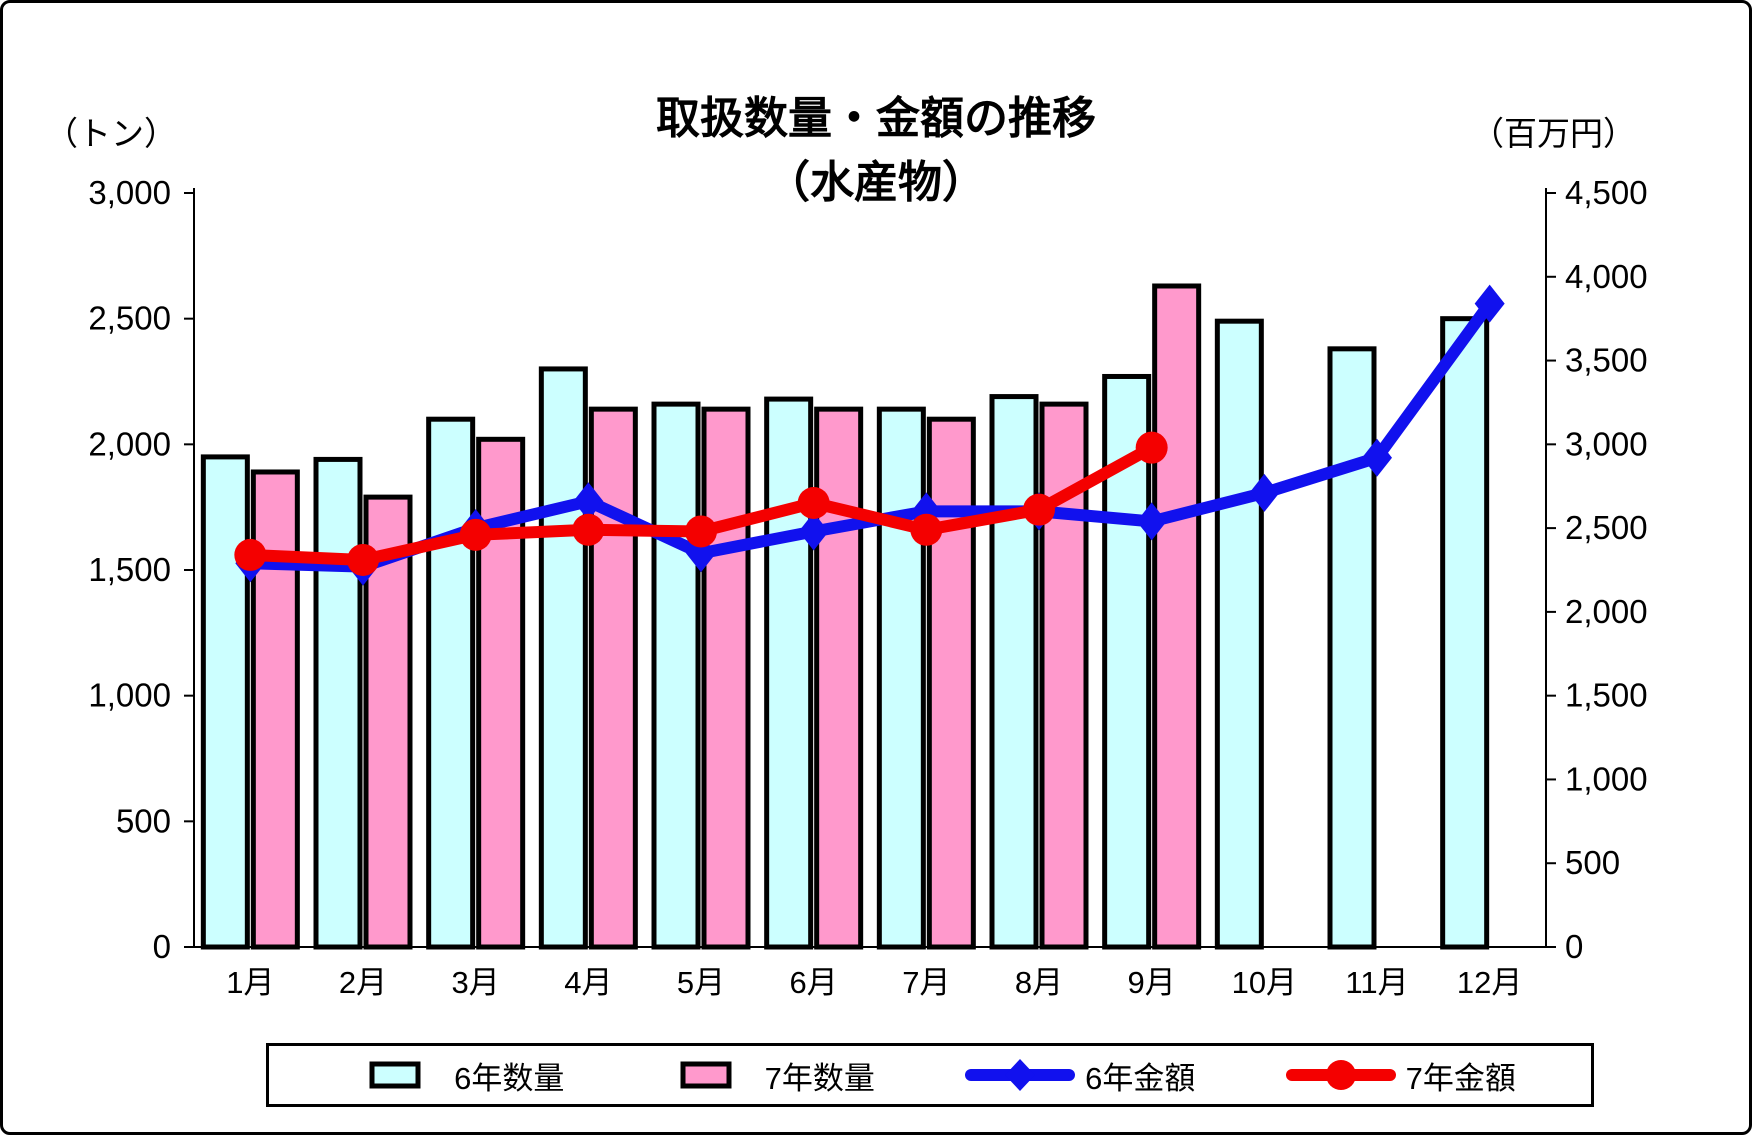 The height and width of the screenshot is (1135, 1752). Describe the element at coordinates (930, 1075) in the screenshot. I see `legend: 6年数量 7年数量 6年金額 7年金額` at that location.